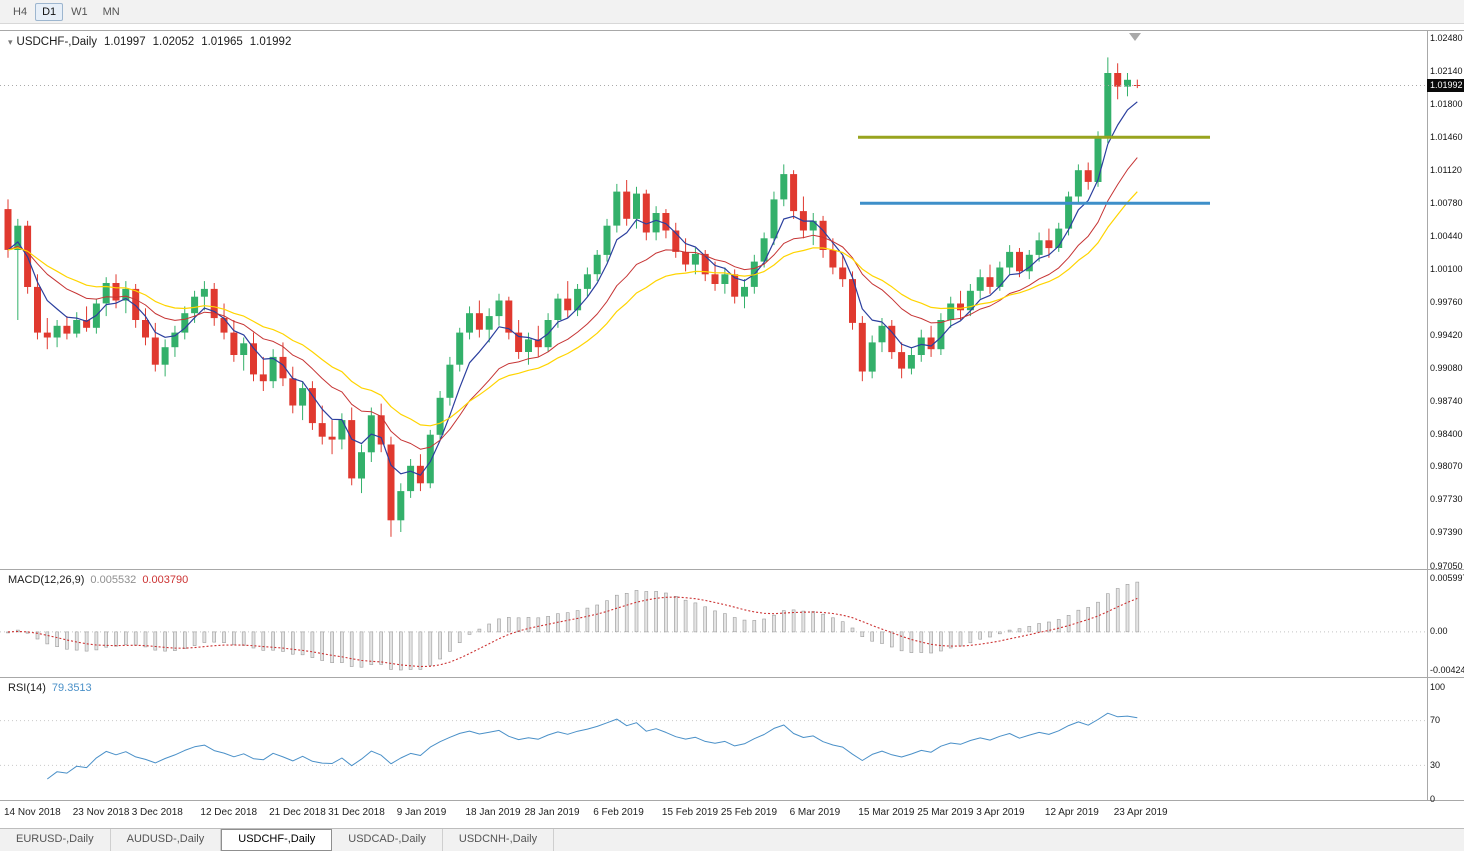 This screenshot has height=851, width=1464. I want to click on price-axis-label: 0.98740, so click(1446, 401).